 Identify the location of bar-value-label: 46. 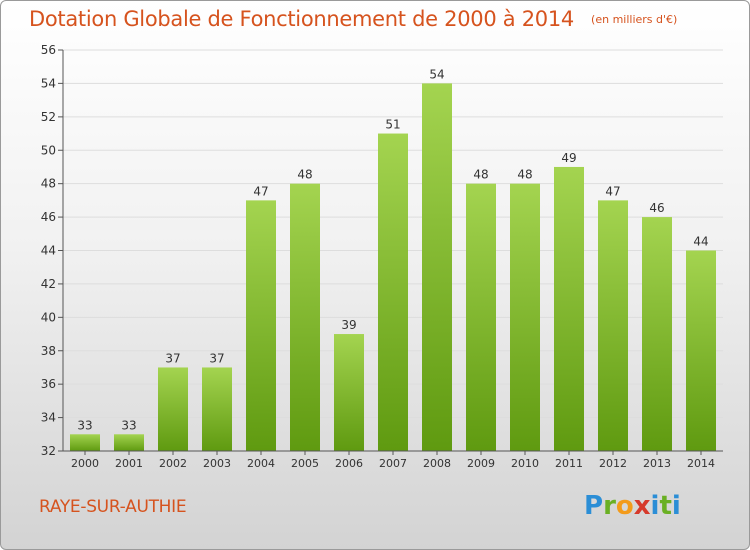
(656, 208).